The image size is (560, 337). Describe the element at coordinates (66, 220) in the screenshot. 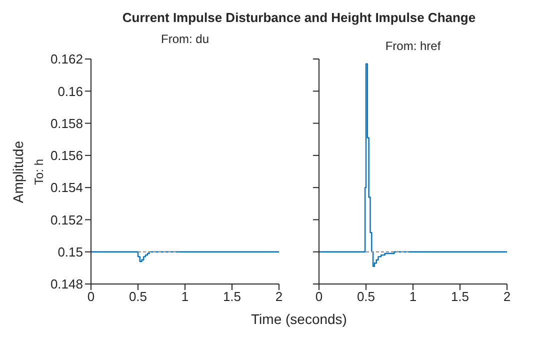

I see `y-tick-label: 0.152` at that location.